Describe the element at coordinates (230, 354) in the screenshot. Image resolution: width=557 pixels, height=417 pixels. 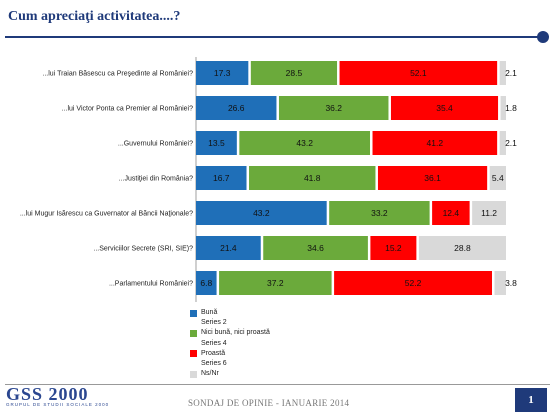
I see `legend-entry: Proastă` at that location.